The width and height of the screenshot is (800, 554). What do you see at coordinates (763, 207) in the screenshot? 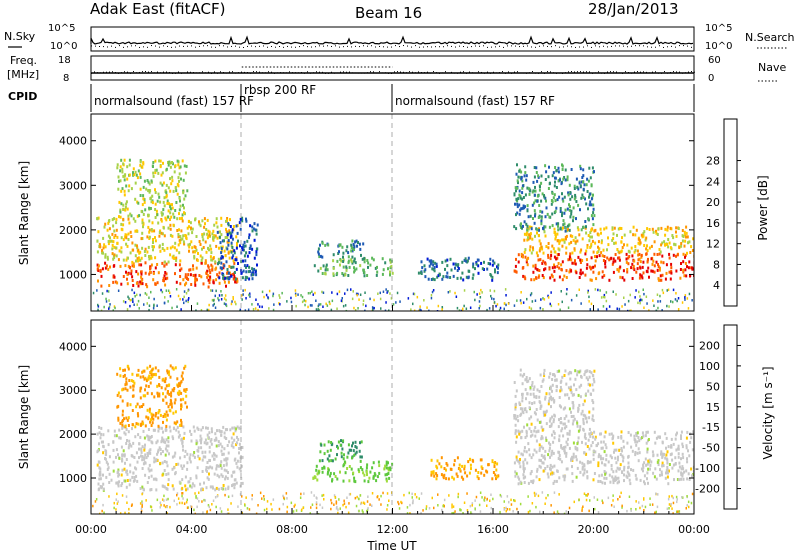
I see `power-colorbar-label: Power [dB]` at bounding box center [763, 207].